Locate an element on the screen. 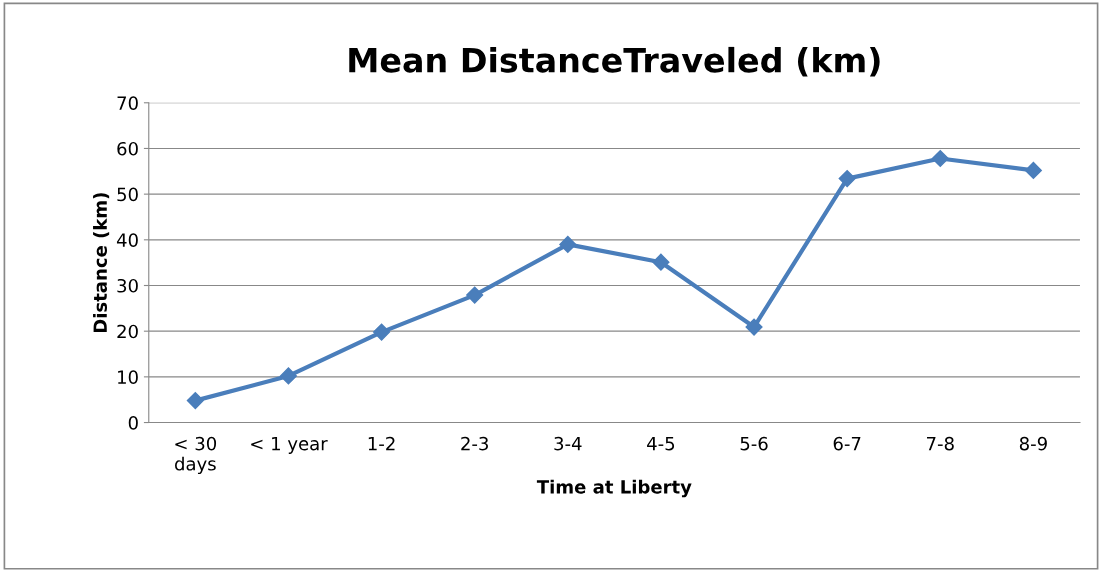 This screenshot has height=571, width=1102. x-tick-label: 5-6 is located at coordinates (754, 443).